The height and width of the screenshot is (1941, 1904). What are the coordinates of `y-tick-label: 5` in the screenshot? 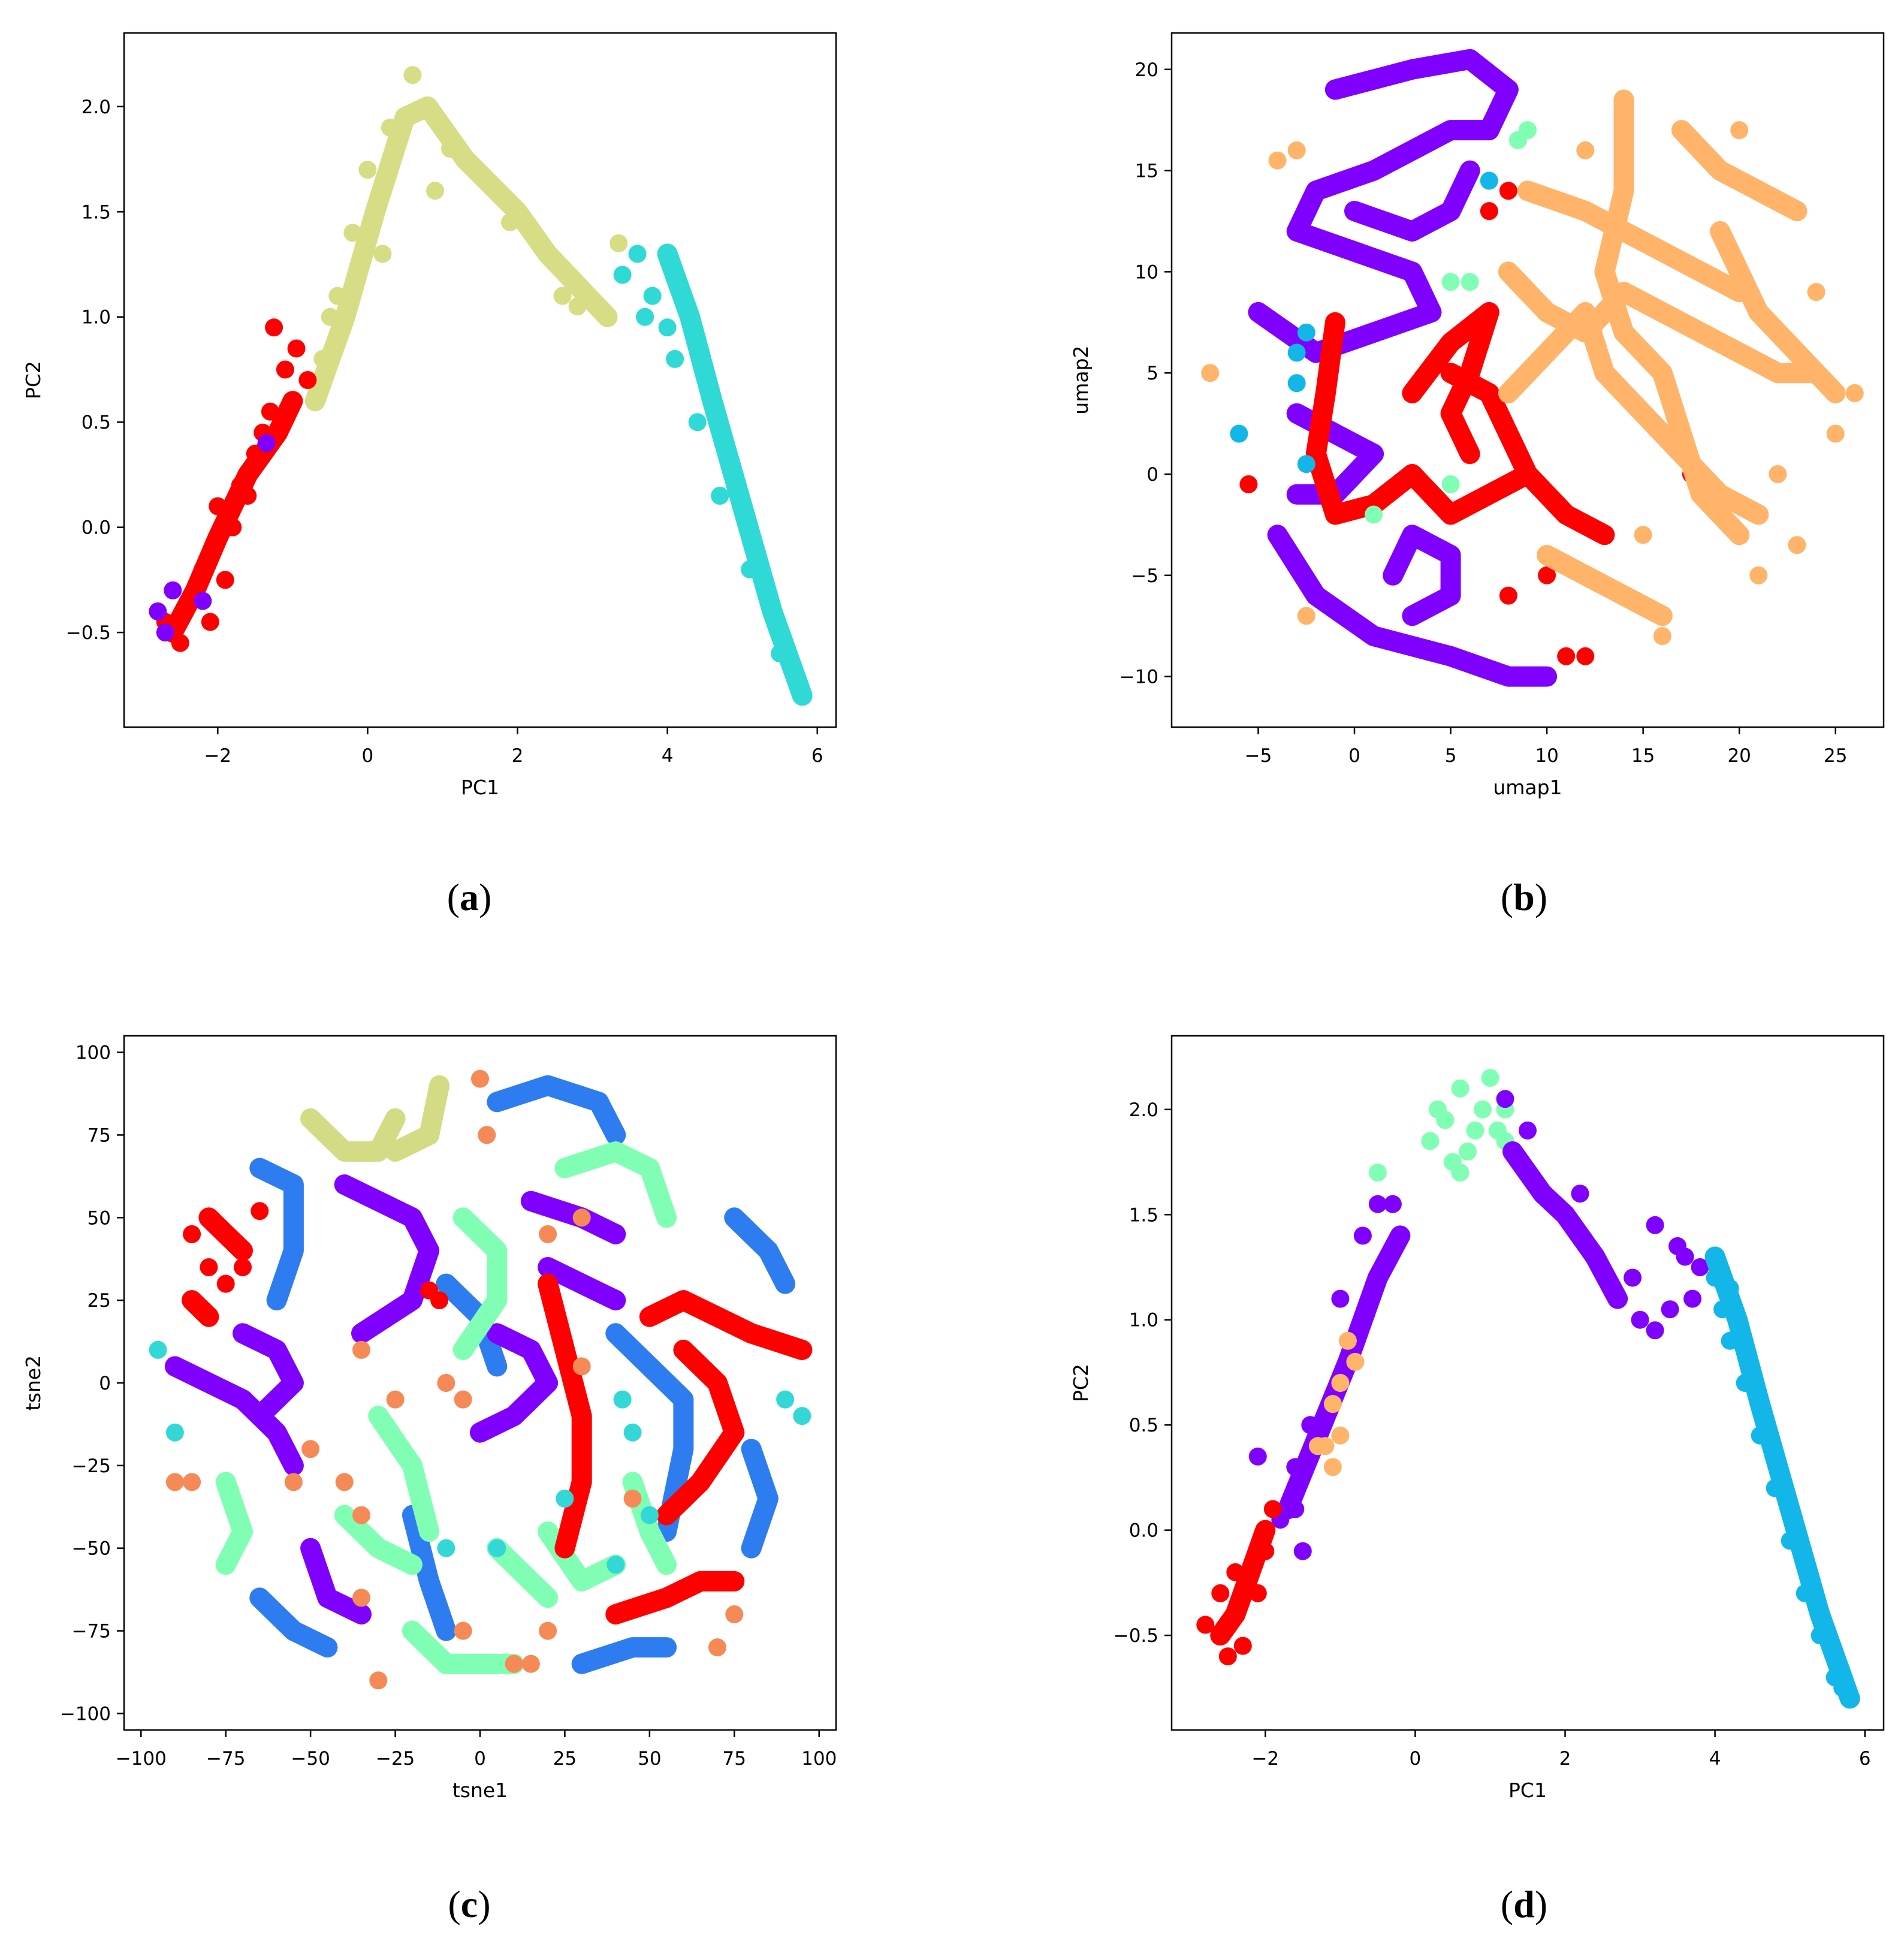 It's located at (1152, 373).